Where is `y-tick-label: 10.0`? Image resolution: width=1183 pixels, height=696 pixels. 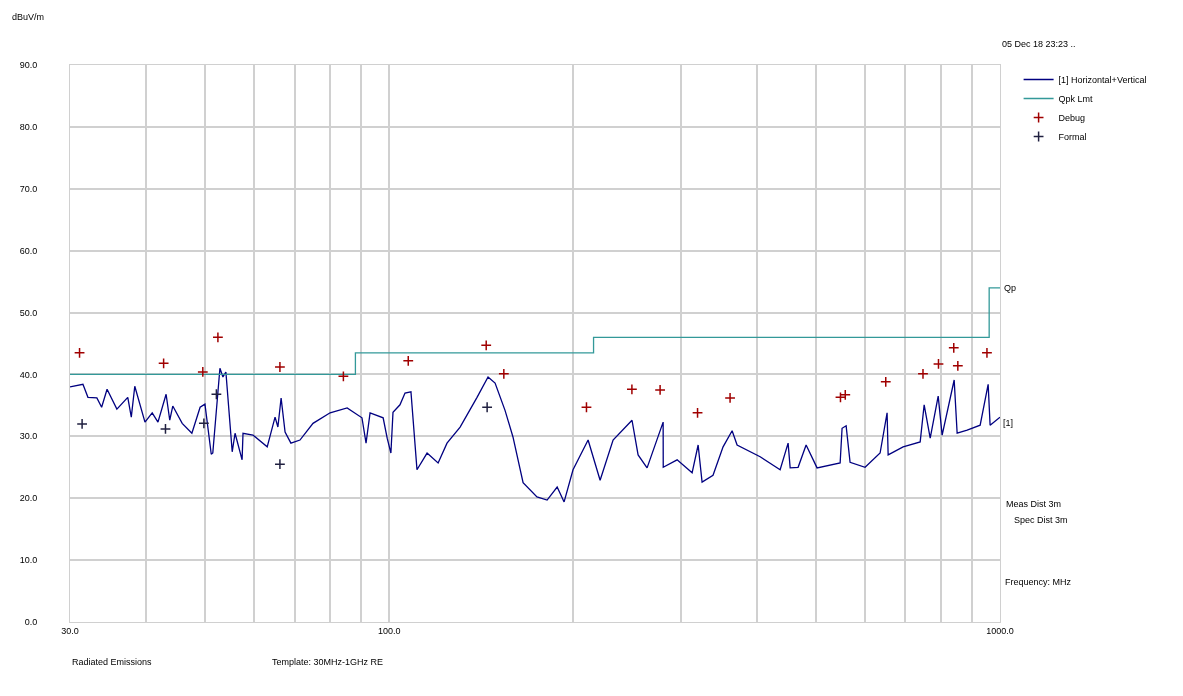
y-tick-label: 10.0 is located at coordinates (28, 560).